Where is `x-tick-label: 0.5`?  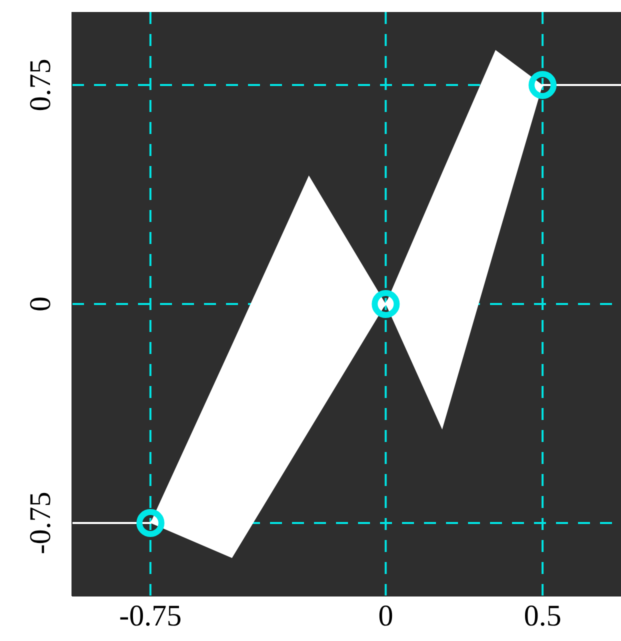 x-tick-label: 0.5 is located at coordinates (543, 615).